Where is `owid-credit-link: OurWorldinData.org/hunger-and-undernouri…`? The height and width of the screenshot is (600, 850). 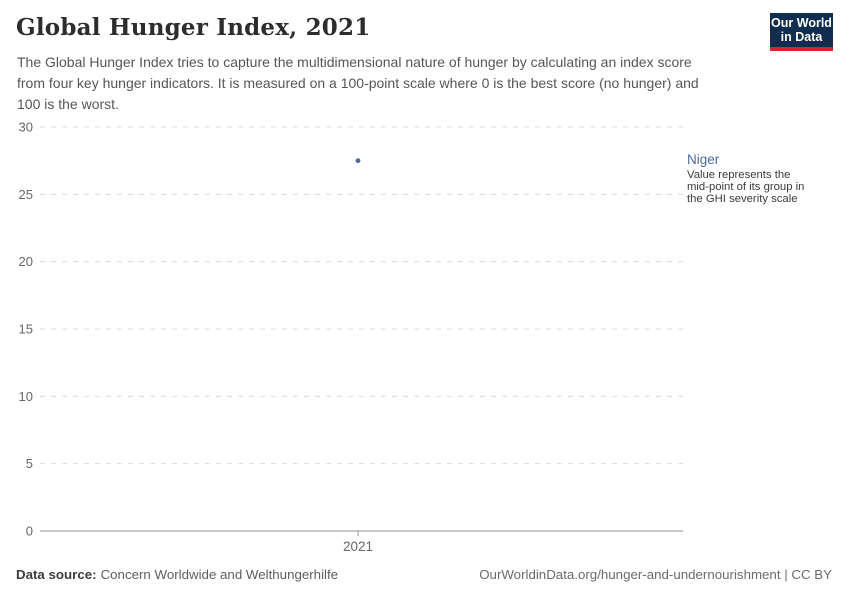 owid-credit-link: OurWorldinData.org/hunger-and-undernouri… is located at coordinates (655, 574).